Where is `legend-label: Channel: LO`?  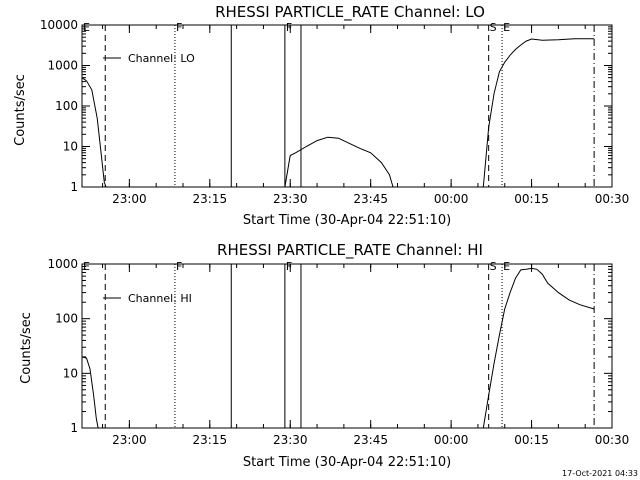 legend-label: Channel: LO is located at coordinates (161, 58).